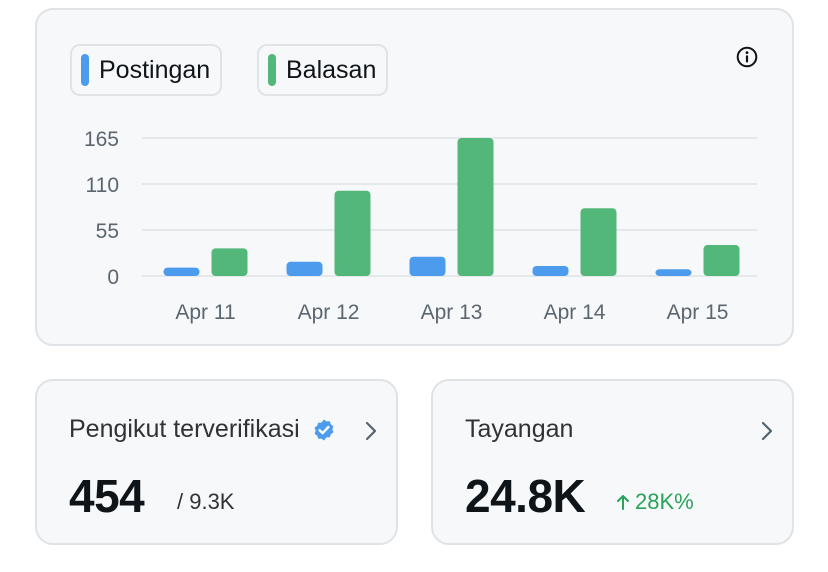 The height and width of the screenshot is (572, 828). What do you see at coordinates (155, 69) in the screenshot?
I see `legend-posts-label: Postingan` at bounding box center [155, 69].